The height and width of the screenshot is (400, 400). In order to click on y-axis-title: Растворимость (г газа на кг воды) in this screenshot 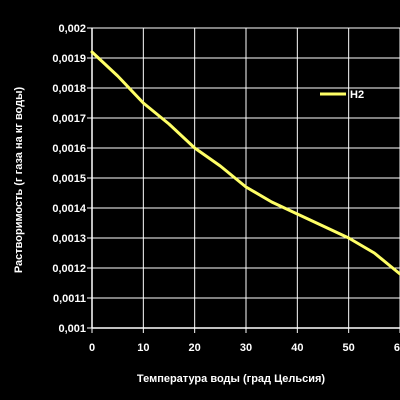, I will do `click(19, 179)`.